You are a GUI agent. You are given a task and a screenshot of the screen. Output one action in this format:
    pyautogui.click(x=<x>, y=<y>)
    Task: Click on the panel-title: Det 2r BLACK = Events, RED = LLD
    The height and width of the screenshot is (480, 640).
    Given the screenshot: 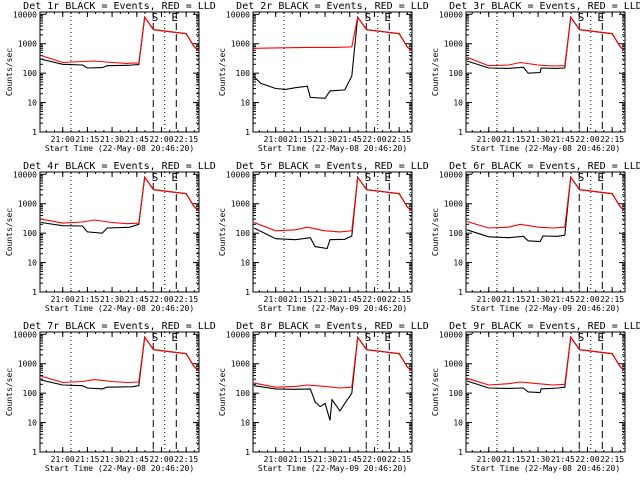 What is the action you would take?
    pyautogui.click(x=332, y=6)
    